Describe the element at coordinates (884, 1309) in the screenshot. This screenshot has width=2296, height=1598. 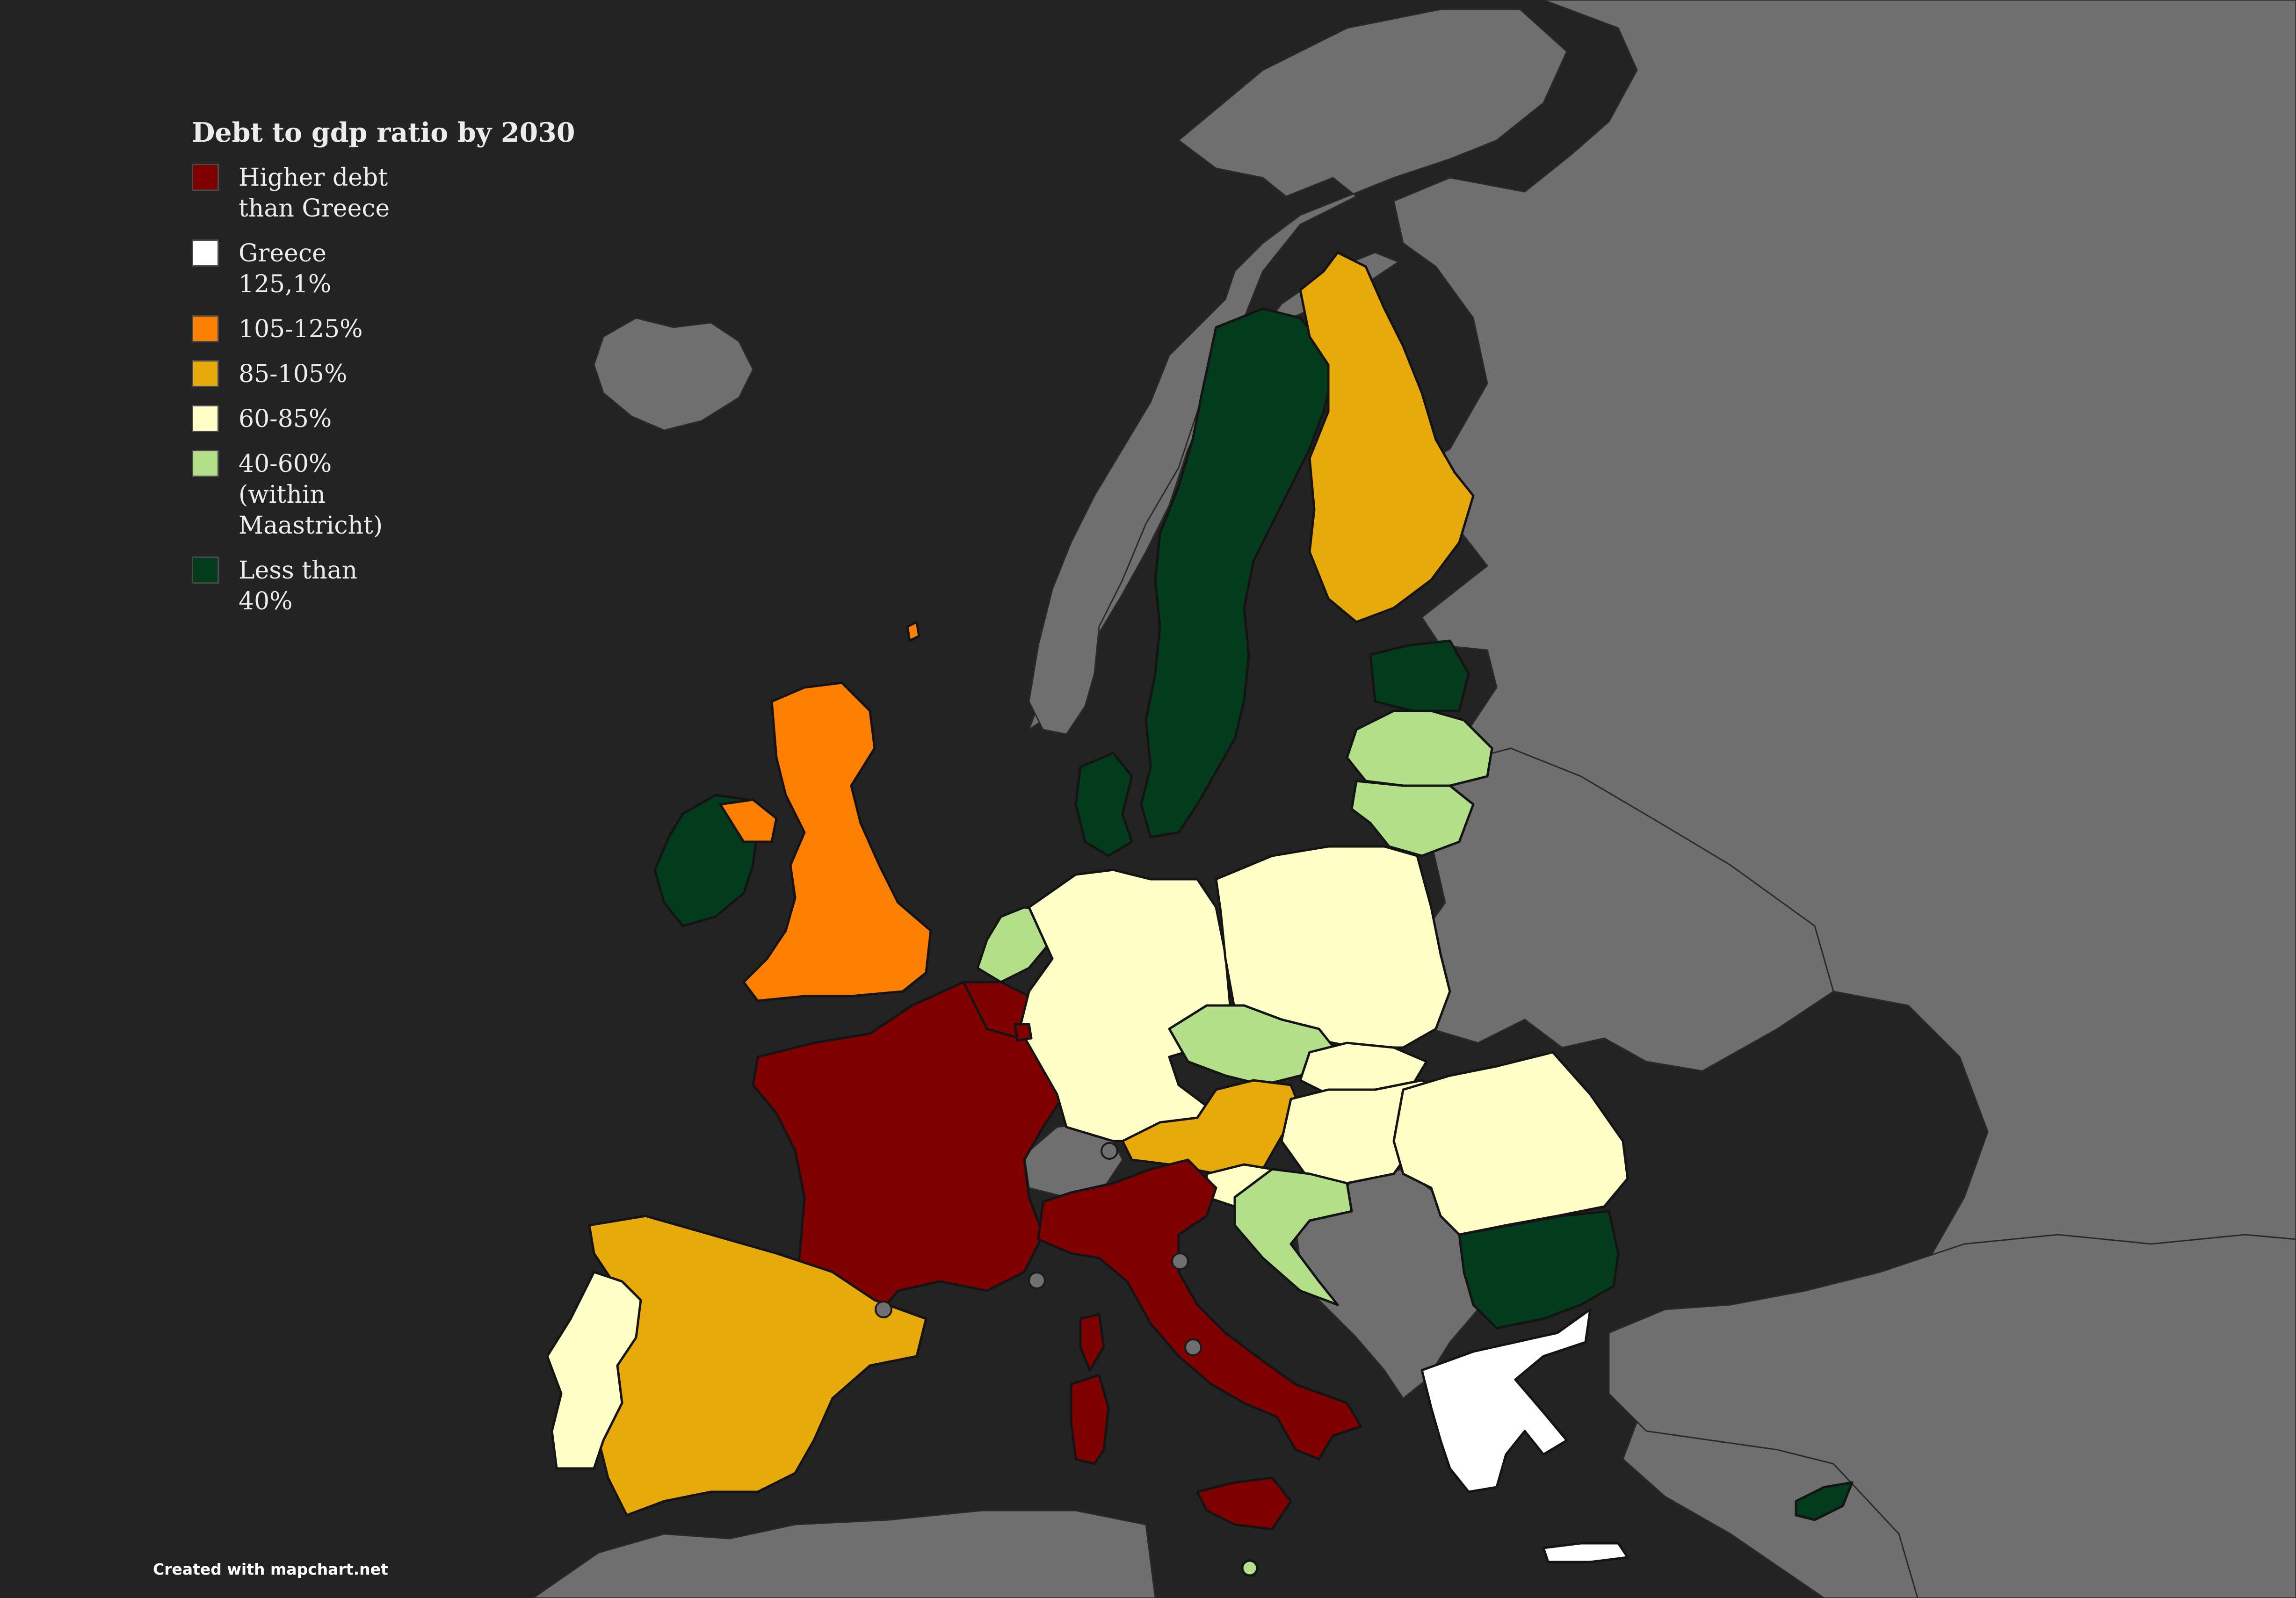
I see `marker-andorra` at that location.